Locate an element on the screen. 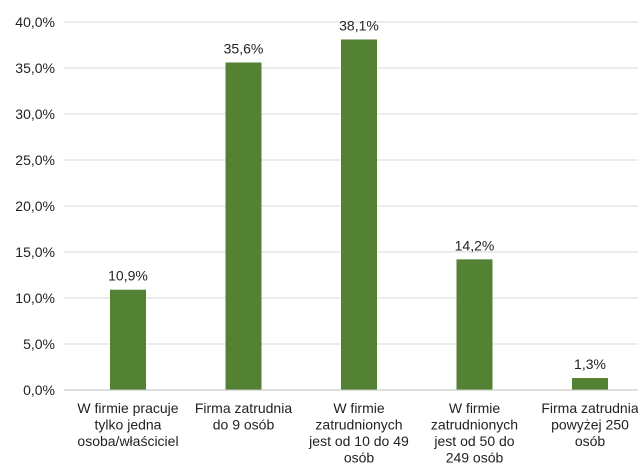 The height and width of the screenshot is (465, 638). category-label: Firma zatrudnia do 9 osób is located at coordinates (243, 416).